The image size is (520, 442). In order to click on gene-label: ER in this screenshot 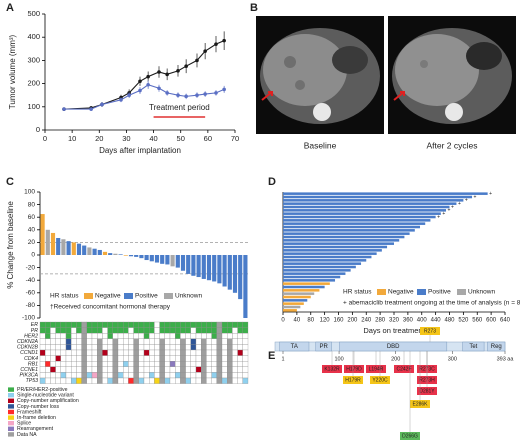, I will do `click(34, 325)`.